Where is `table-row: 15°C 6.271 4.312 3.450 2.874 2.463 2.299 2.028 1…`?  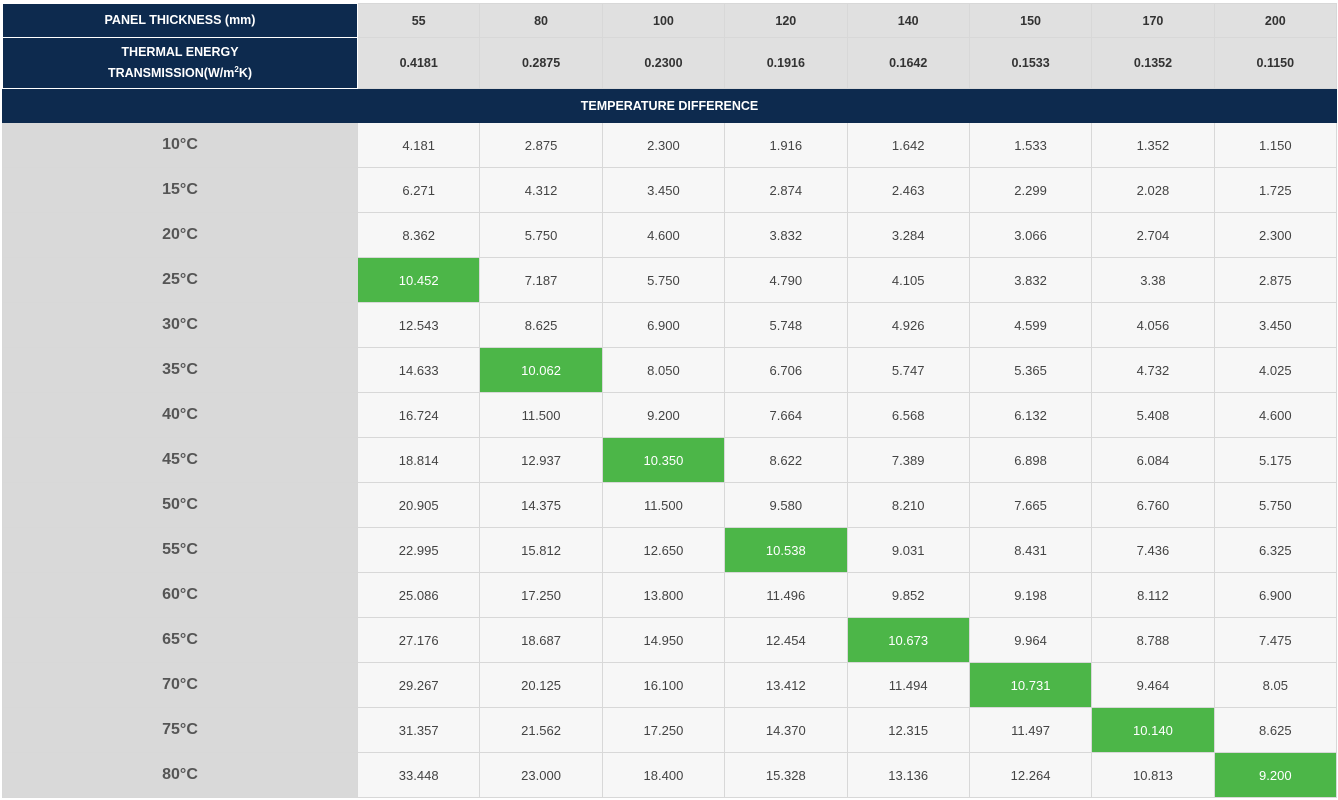
table-row: 15°C 6.271 4.312 3.450 2.874 2.463 2.299 2.028 1… is located at coordinates (670, 190).